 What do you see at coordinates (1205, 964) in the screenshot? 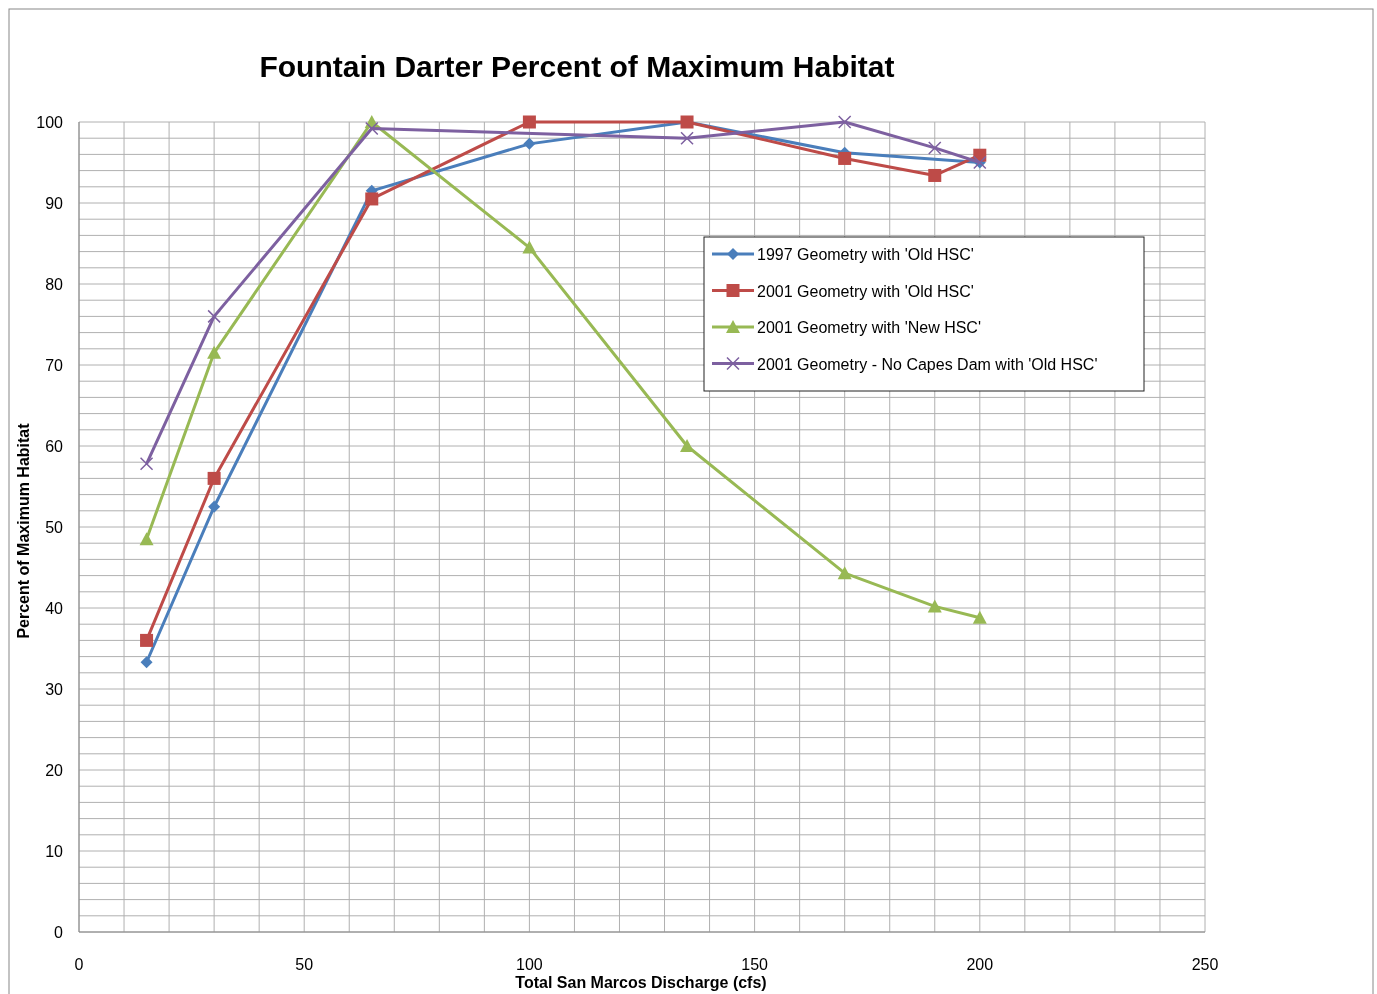
I see `x-tick-label: 250` at bounding box center [1205, 964].